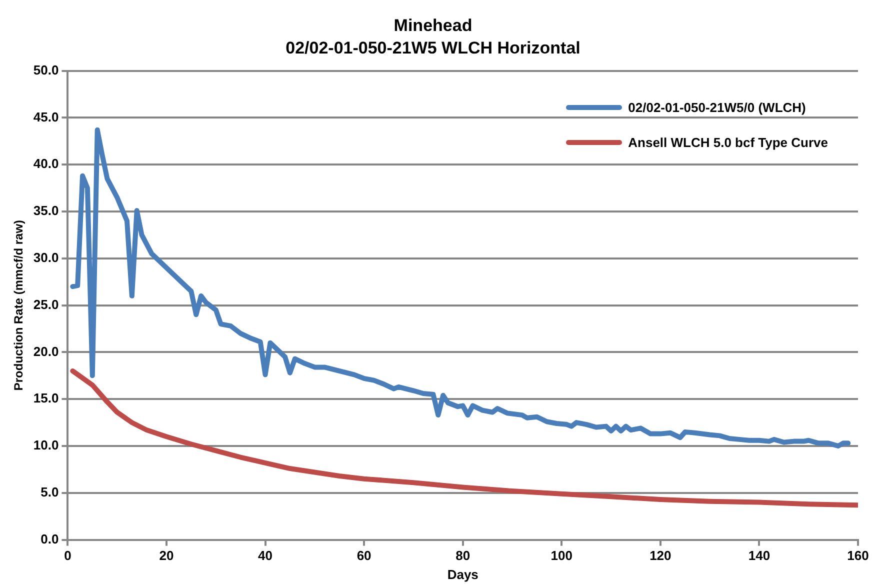  Describe the element at coordinates (46, 445) in the screenshot. I see `y-tick-label: 10.0` at that location.